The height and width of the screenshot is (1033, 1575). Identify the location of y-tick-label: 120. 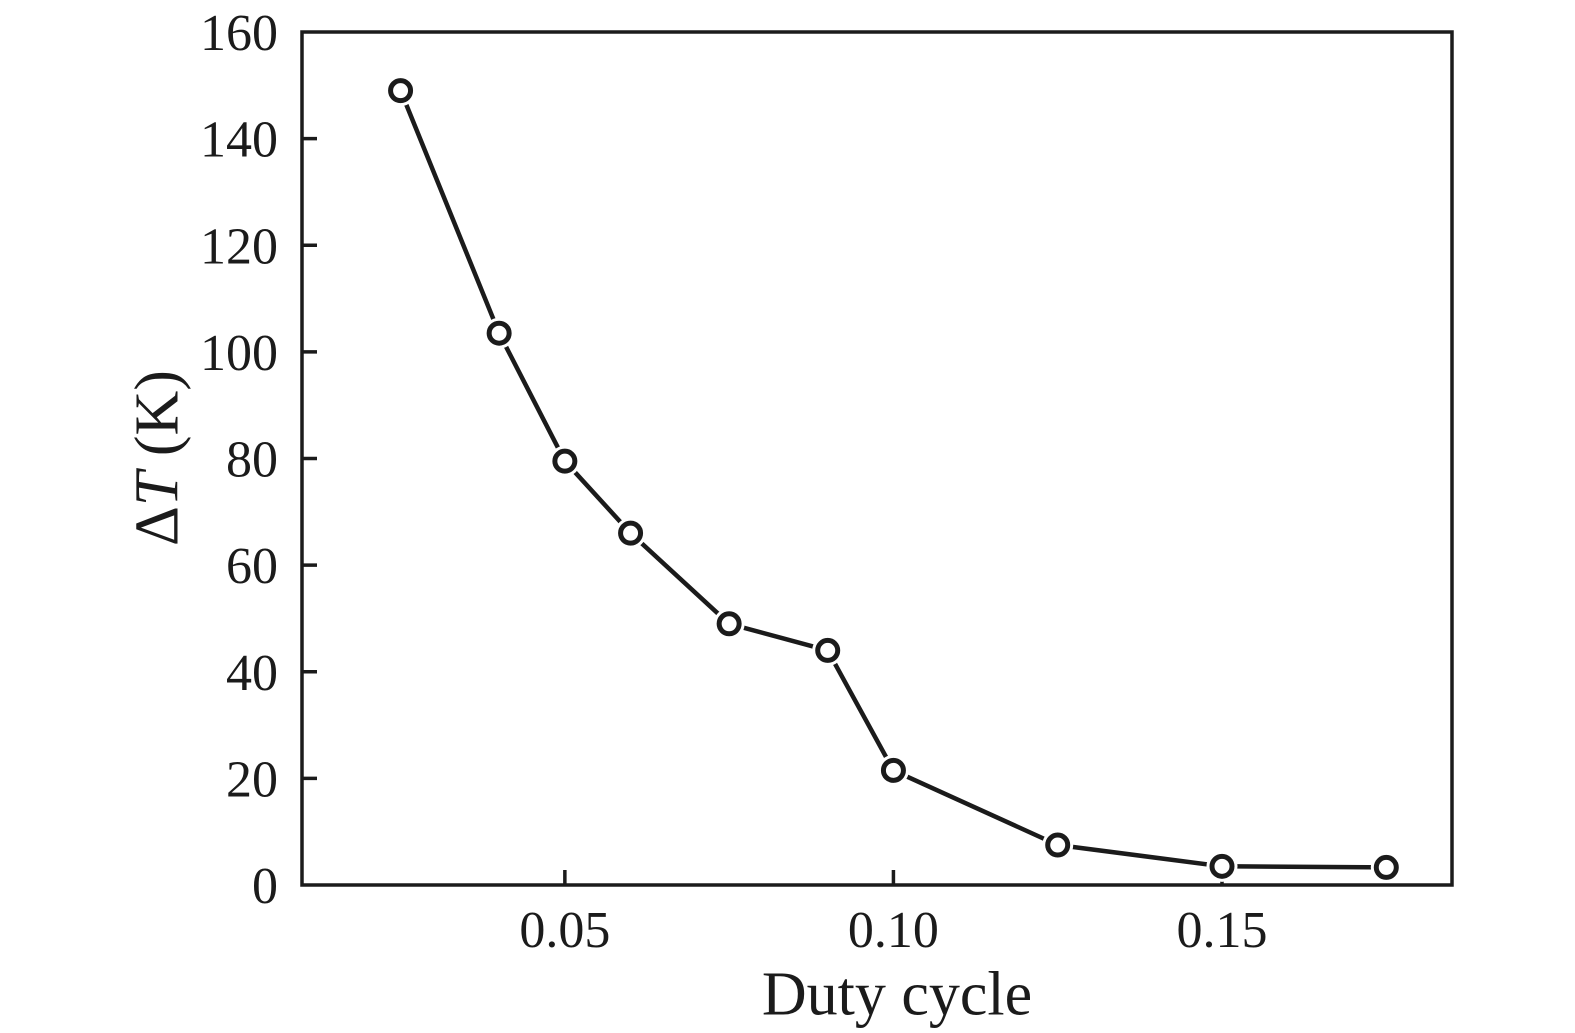
(239, 246).